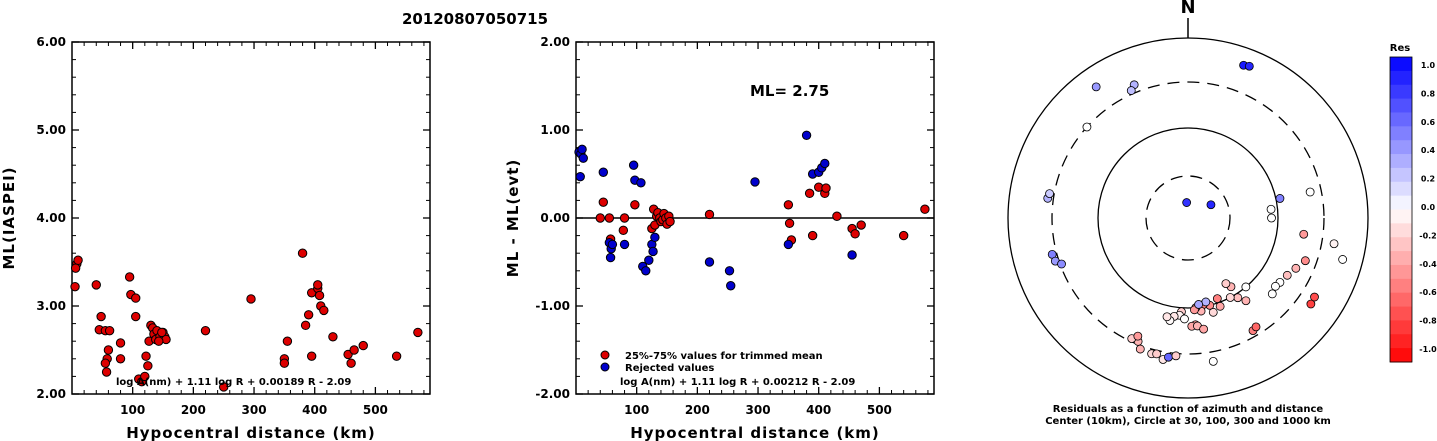 The width and height of the screenshot is (1437, 441). I want to click on y-tick-label: 5.00, so click(51, 130).